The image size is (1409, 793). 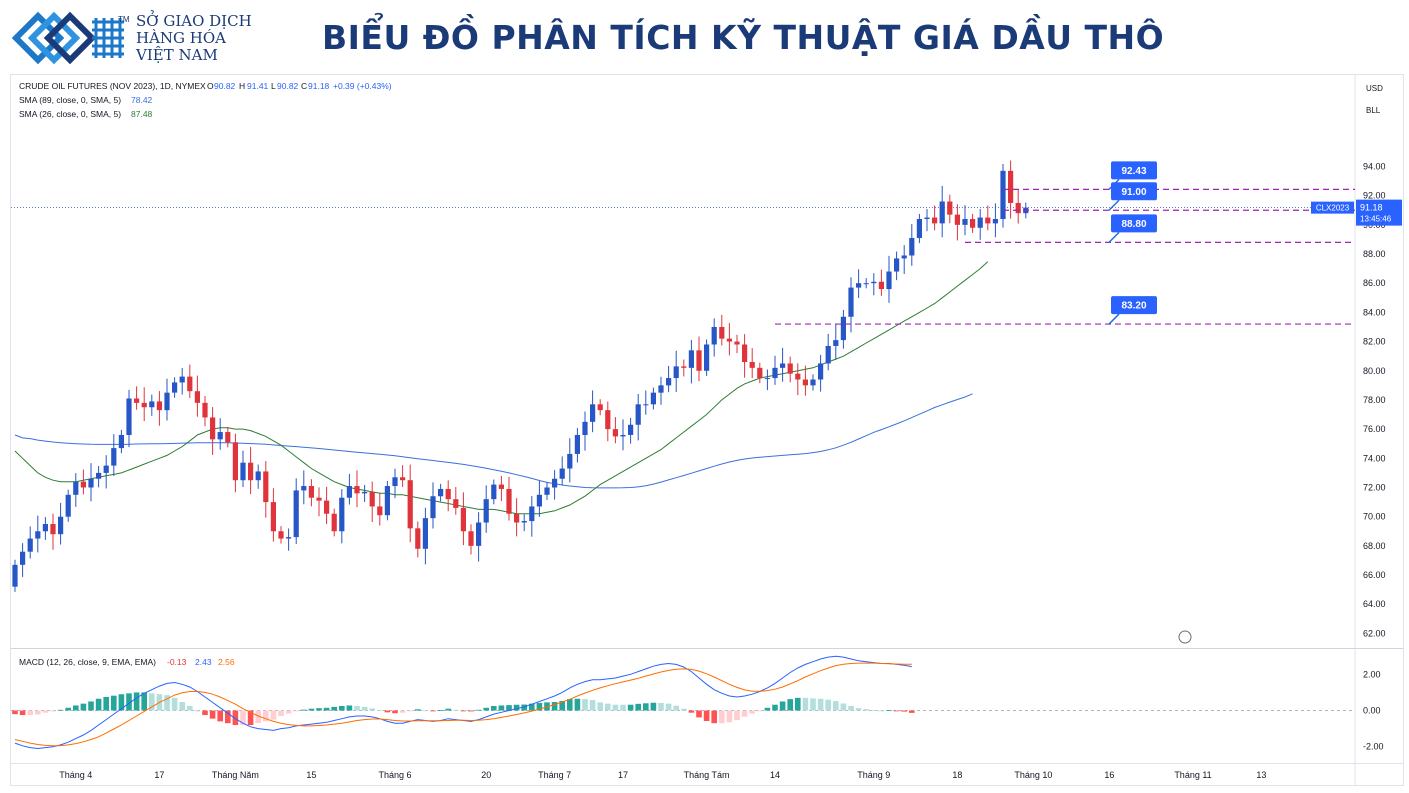 What do you see at coordinates (185, 38) in the screenshot?
I see `brand-name: TM SỞ GIAO DỊCH HÀNG HÓA VIỆT NAM` at bounding box center [185, 38].